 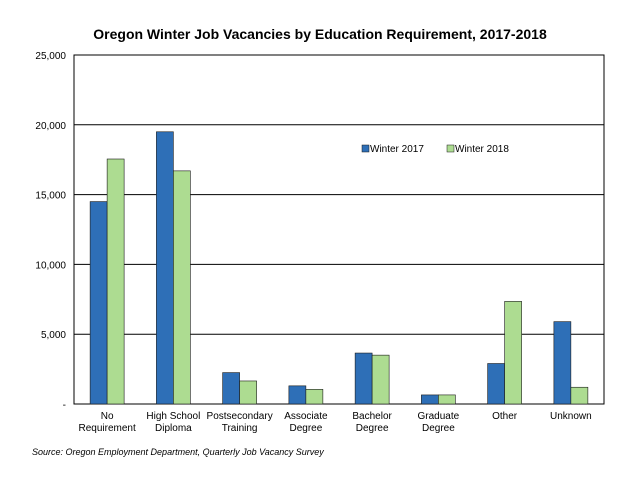 What do you see at coordinates (50, 265) in the screenshot?
I see `y-tick-label: 10,000` at bounding box center [50, 265].